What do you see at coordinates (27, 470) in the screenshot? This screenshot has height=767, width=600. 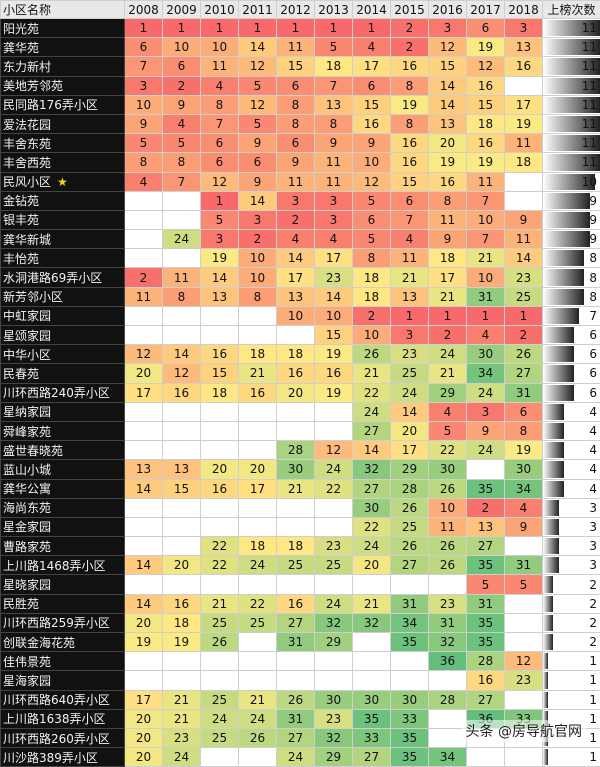 I see `community-name-label: 蓝山小城` at bounding box center [27, 470].